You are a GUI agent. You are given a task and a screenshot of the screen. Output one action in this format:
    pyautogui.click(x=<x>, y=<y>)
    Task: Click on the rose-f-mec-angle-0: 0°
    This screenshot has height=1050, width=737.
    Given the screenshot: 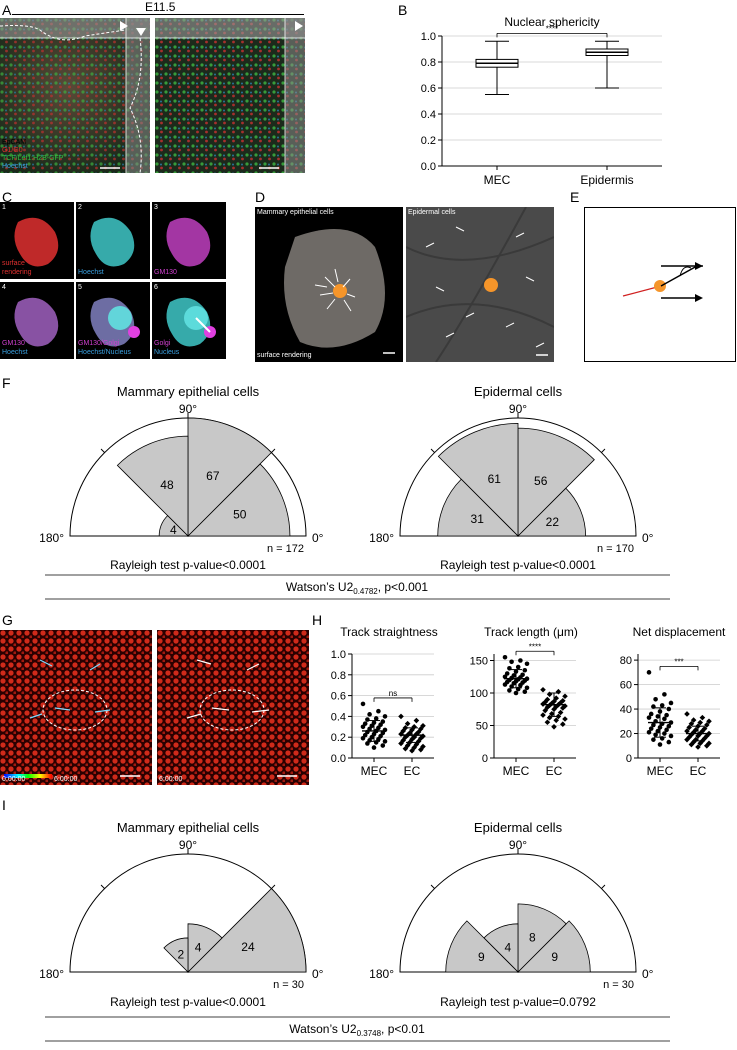 What is the action you would take?
    pyautogui.click(x=318, y=538)
    